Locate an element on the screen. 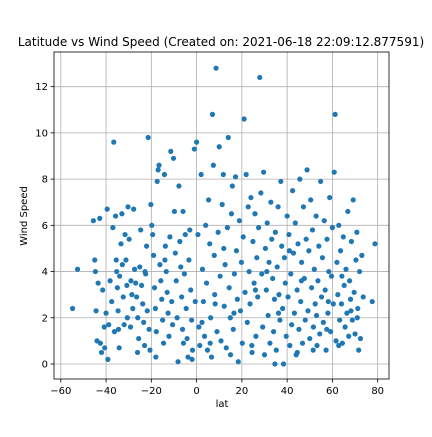 This screenshot has width=432, height=437. y-axis-label: Wind Speed is located at coordinates (24, 216).